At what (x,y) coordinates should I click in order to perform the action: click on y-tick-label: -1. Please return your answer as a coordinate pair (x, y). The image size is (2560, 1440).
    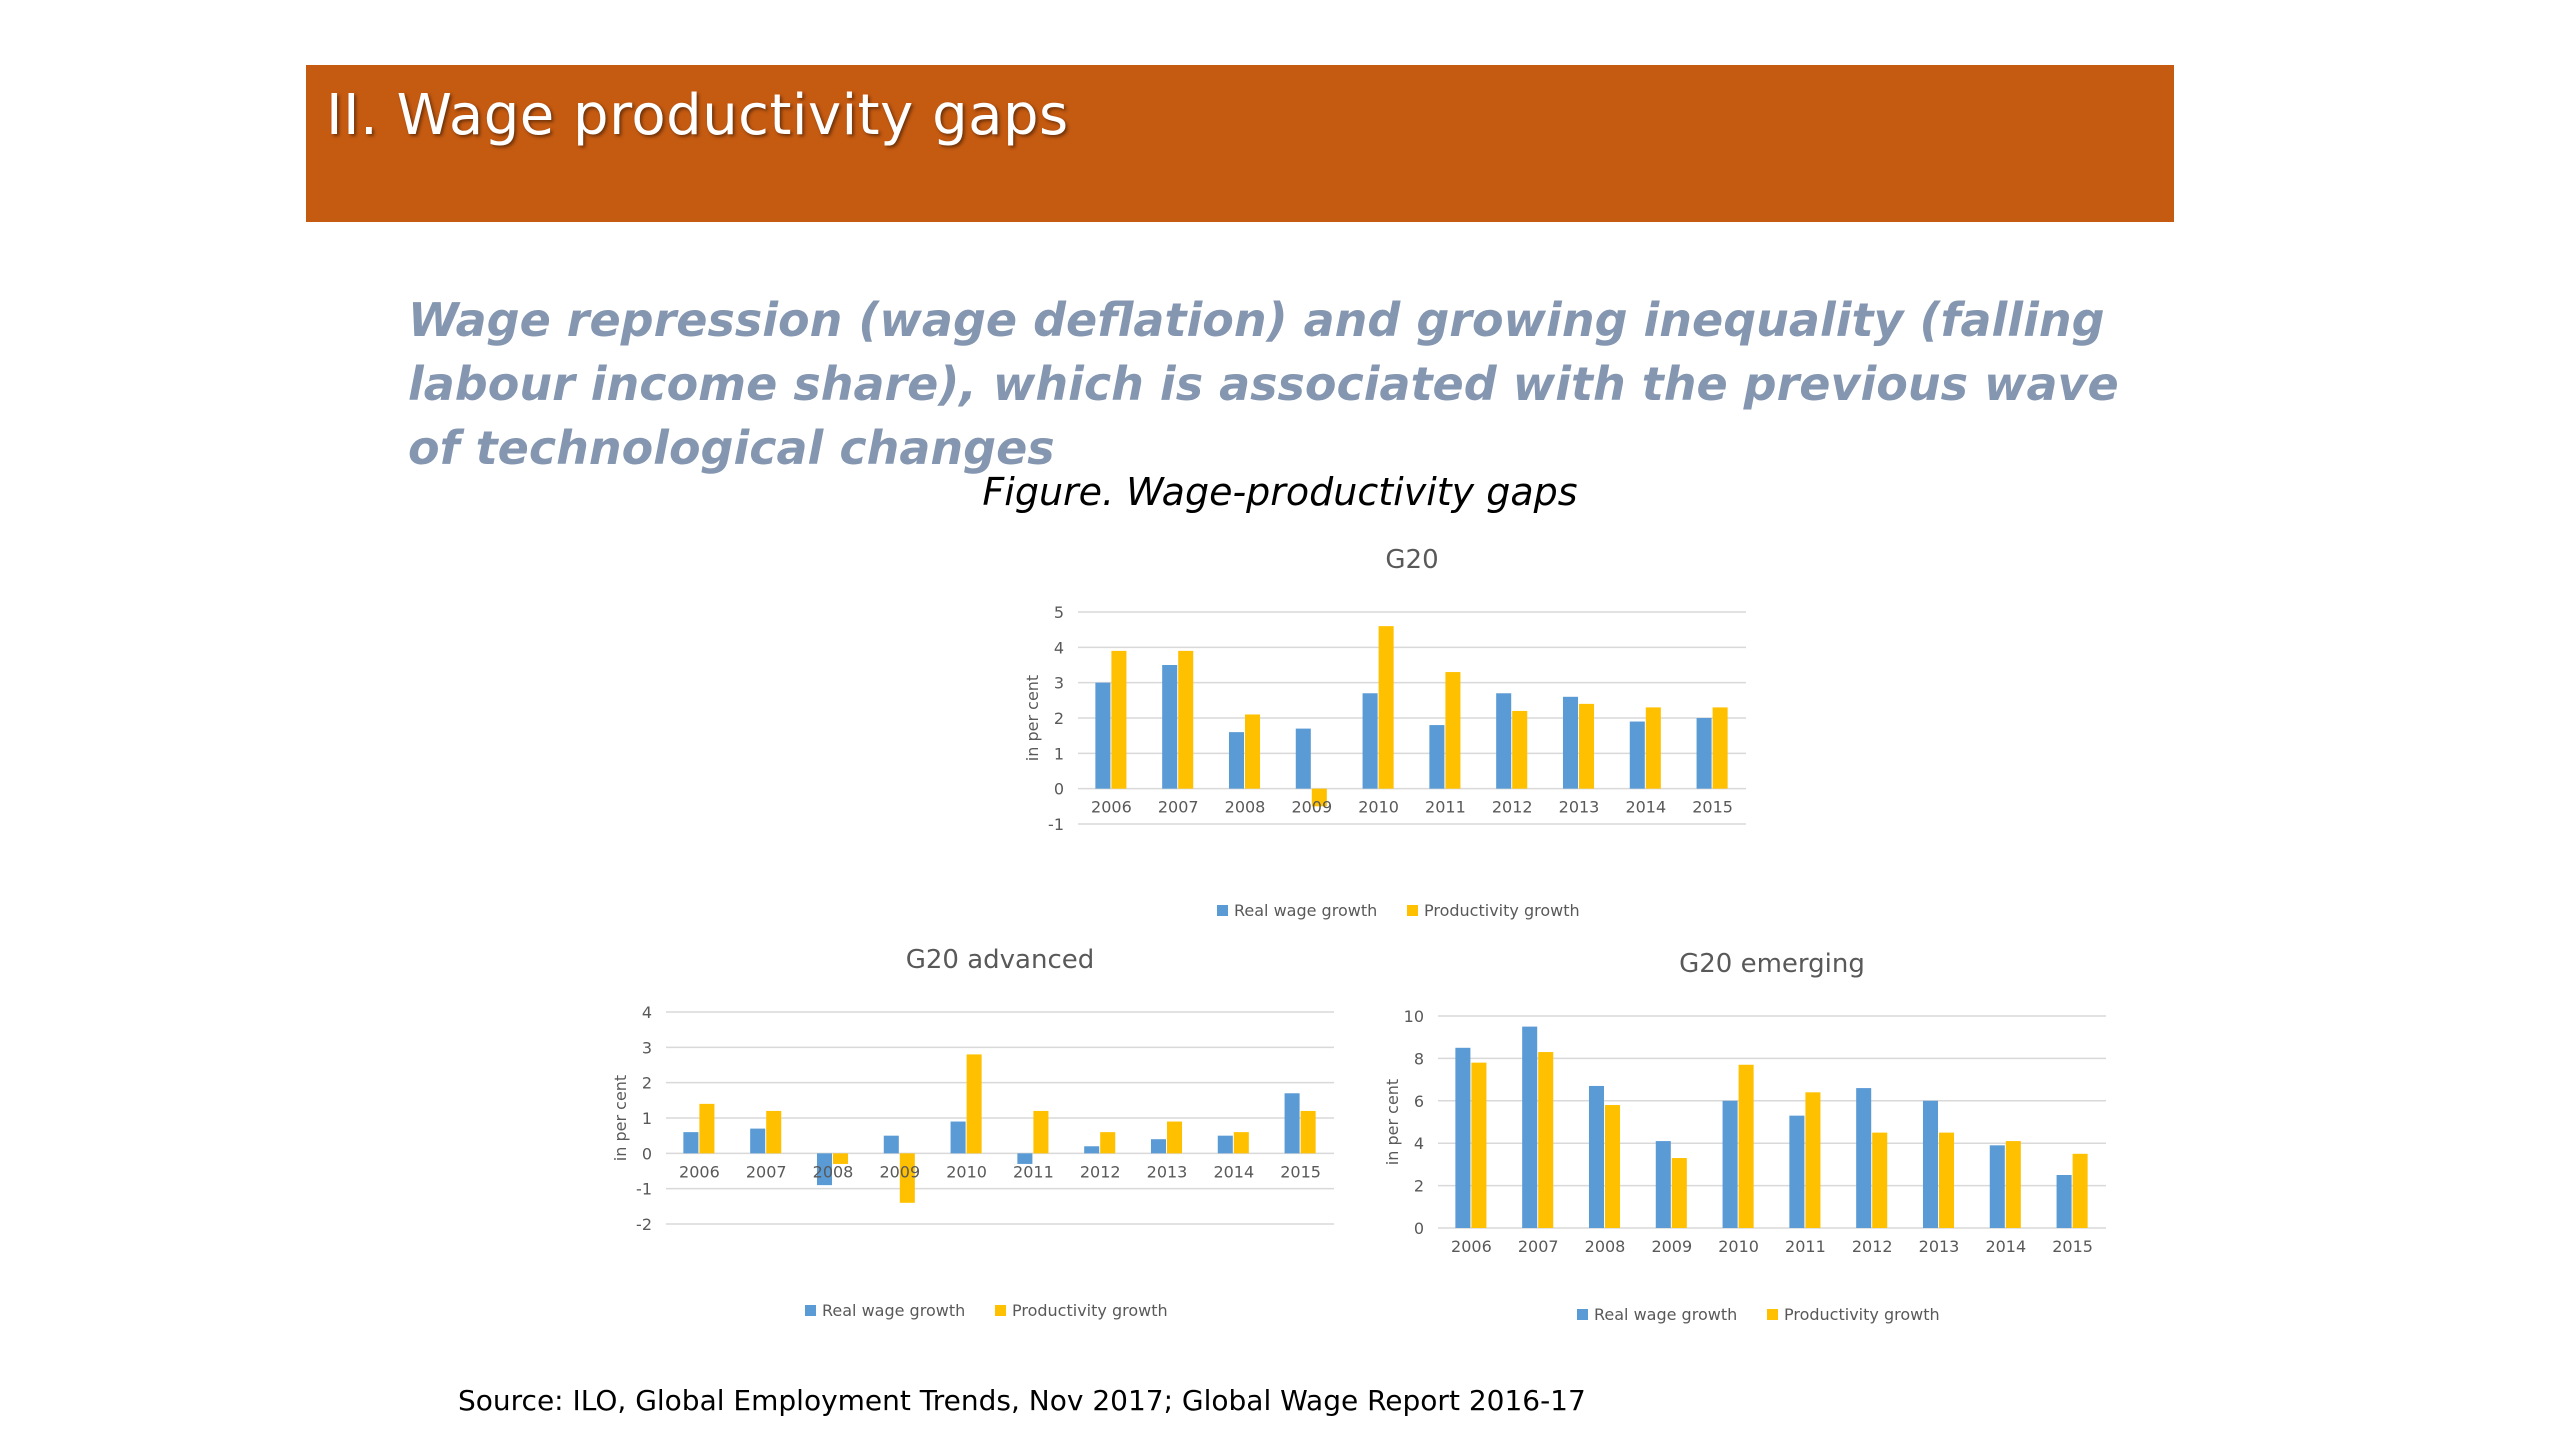
    Looking at the image, I should click on (1056, 824).